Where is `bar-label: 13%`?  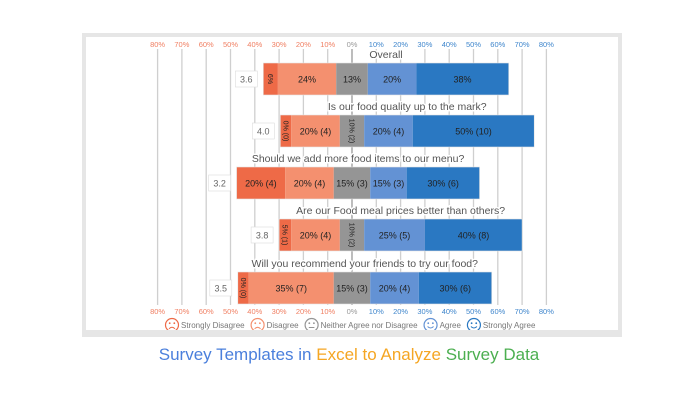 bar-label: 13% is located at coordinates (352, 80).